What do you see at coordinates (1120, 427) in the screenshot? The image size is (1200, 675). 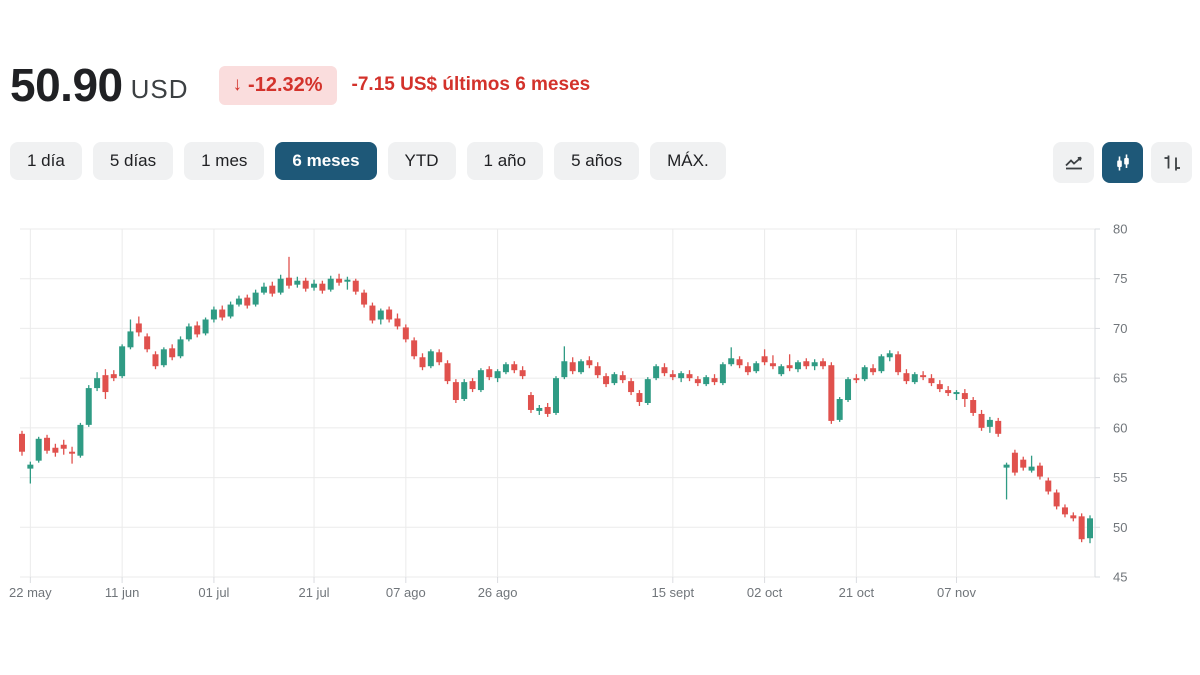 I see `svg-text: 60` at bounding box center [1120, 427].